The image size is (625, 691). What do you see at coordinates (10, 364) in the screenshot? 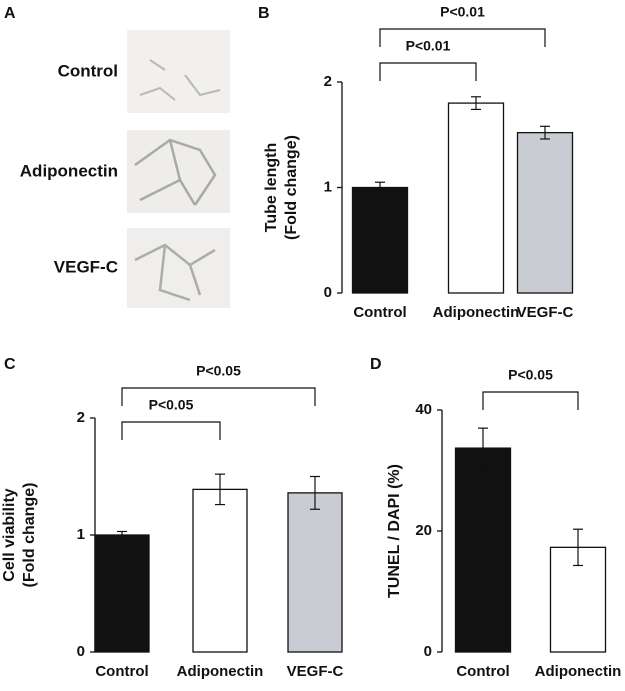
I see `panel-letter: C` at bounding box center [10, 364].